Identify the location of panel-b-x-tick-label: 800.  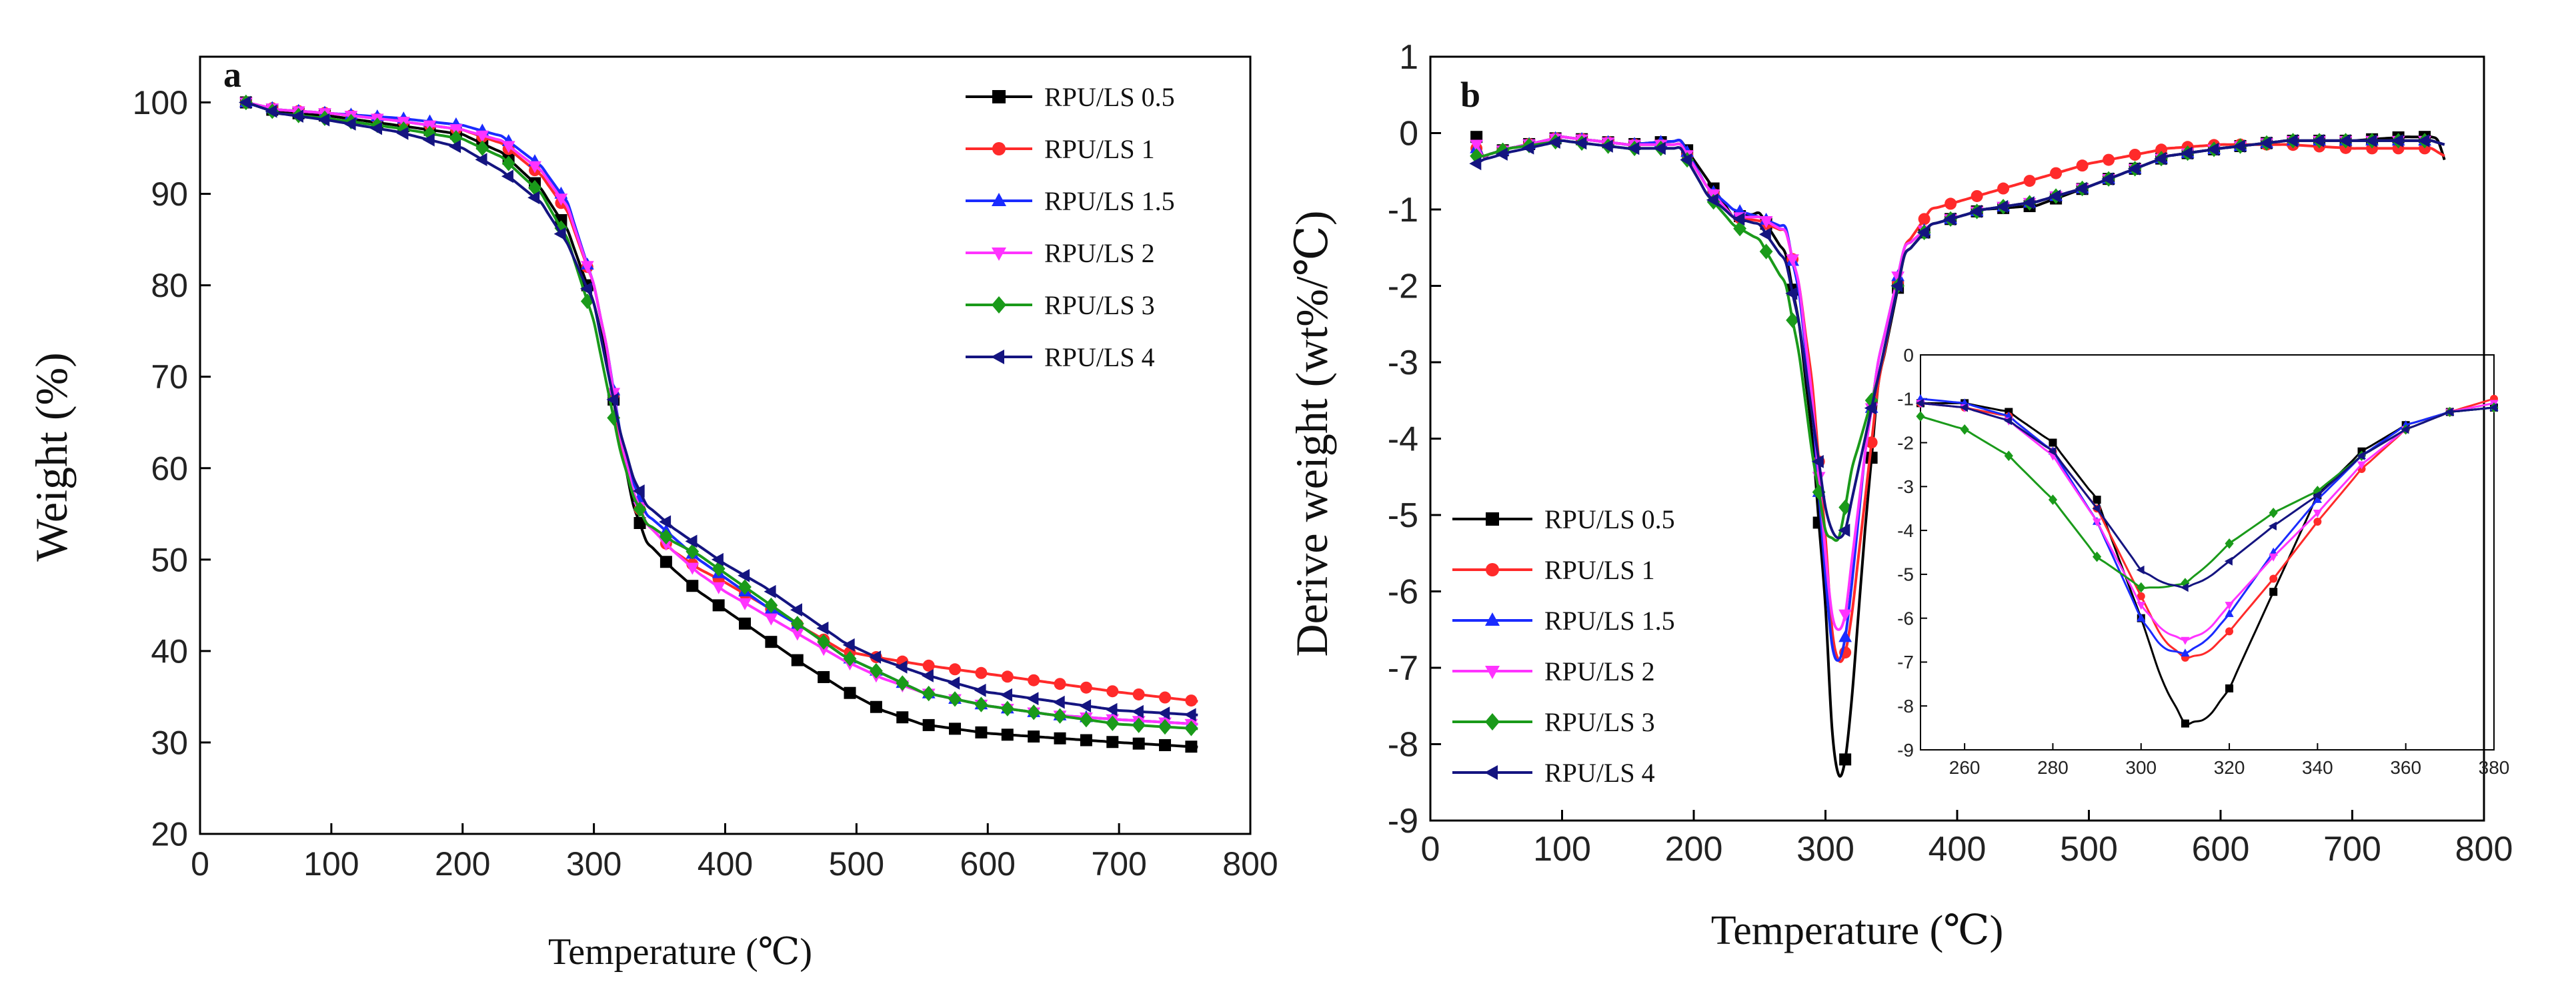
(2484, 849).